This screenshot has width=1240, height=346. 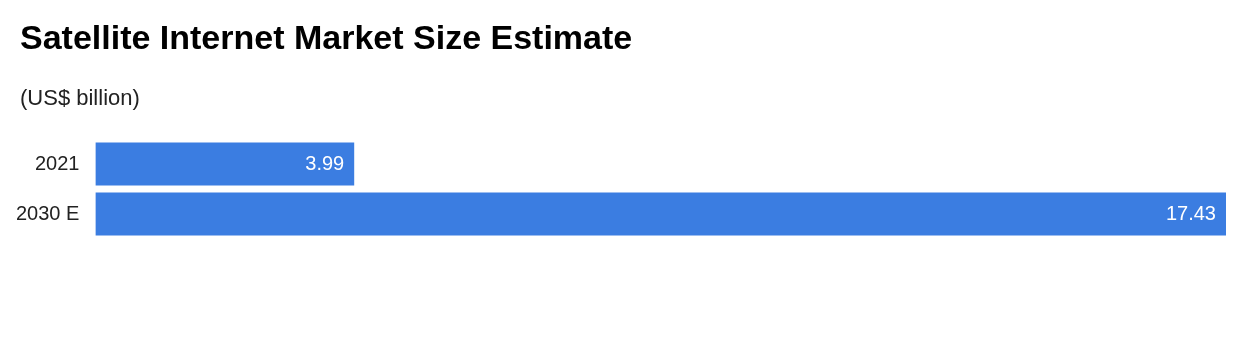 I want to click on data-label: 3.99, so click(x=325, y=162).